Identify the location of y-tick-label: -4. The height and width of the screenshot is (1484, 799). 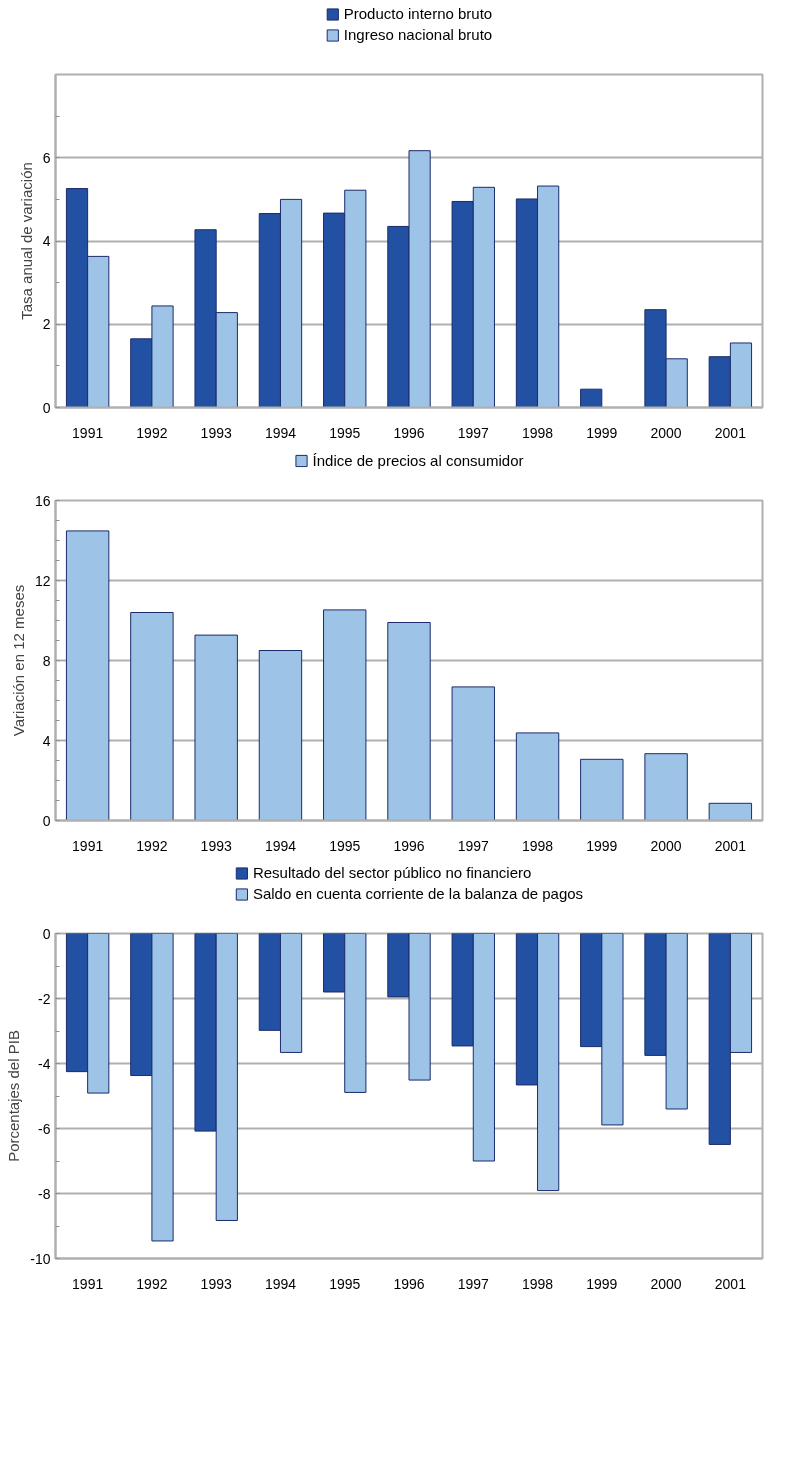
(44, 1063).